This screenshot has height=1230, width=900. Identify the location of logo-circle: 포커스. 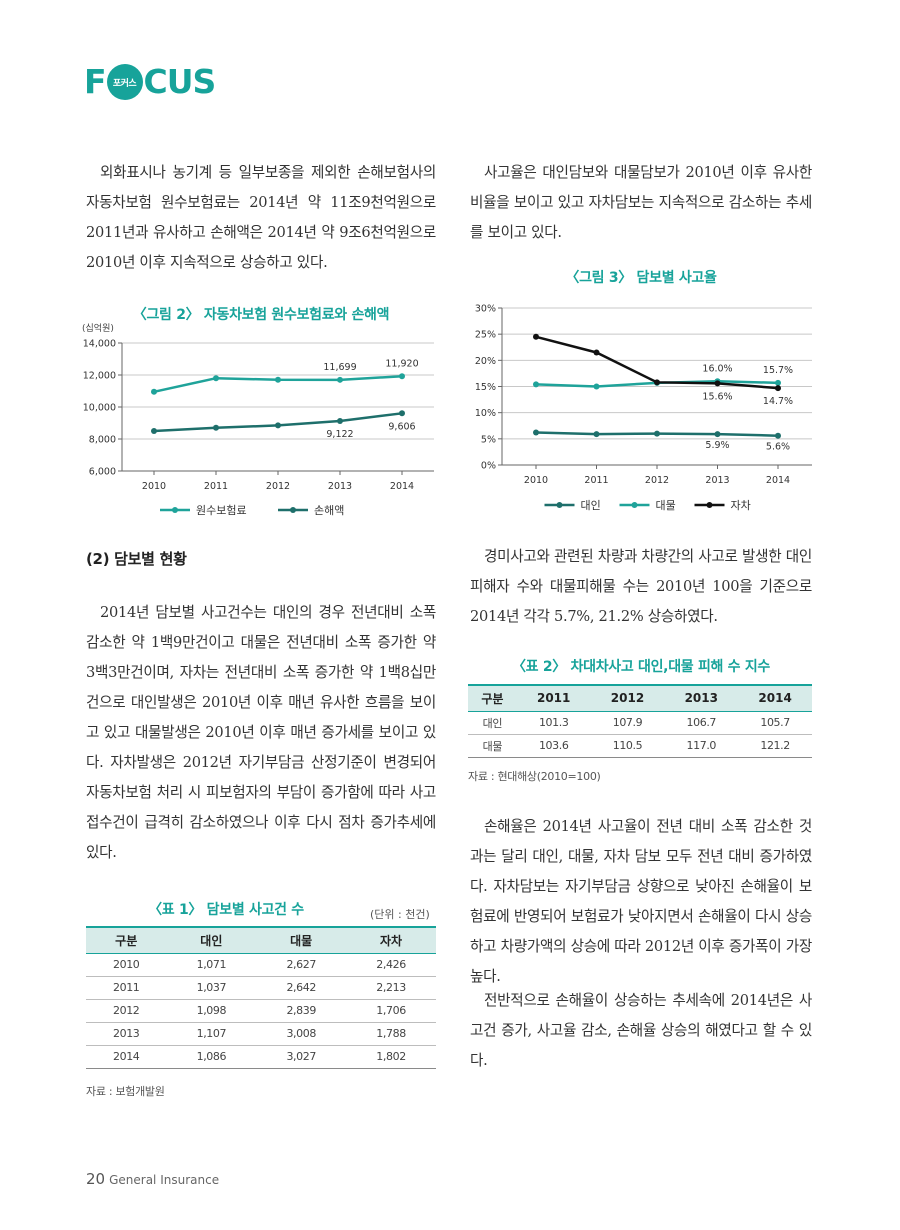
(124, 82).